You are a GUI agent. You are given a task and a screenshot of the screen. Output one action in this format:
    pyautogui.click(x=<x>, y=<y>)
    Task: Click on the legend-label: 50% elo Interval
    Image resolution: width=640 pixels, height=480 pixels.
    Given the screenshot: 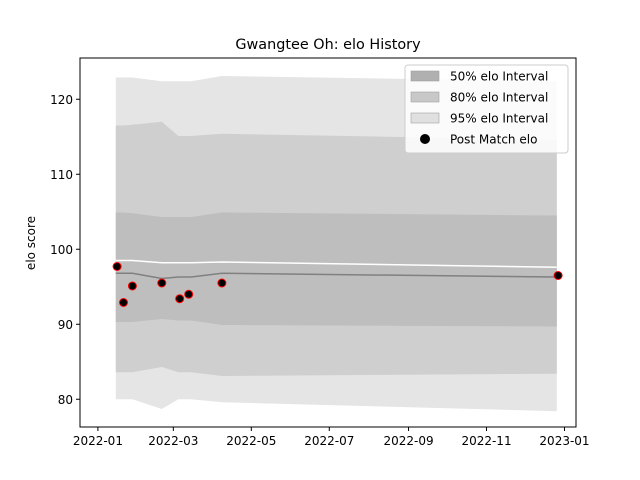 What is the action you would take?
    pyautogui.click(x=499, y=77)
    